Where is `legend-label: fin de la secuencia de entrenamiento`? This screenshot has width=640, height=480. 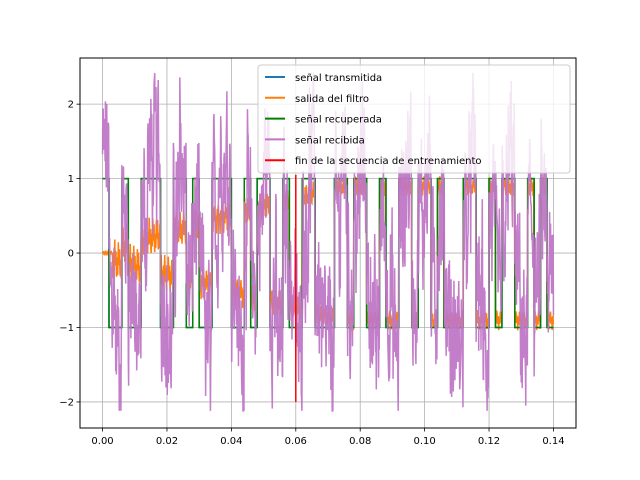 legend-label: fin de la secuencia de entrenamiento is located at coordinates (388, 161).